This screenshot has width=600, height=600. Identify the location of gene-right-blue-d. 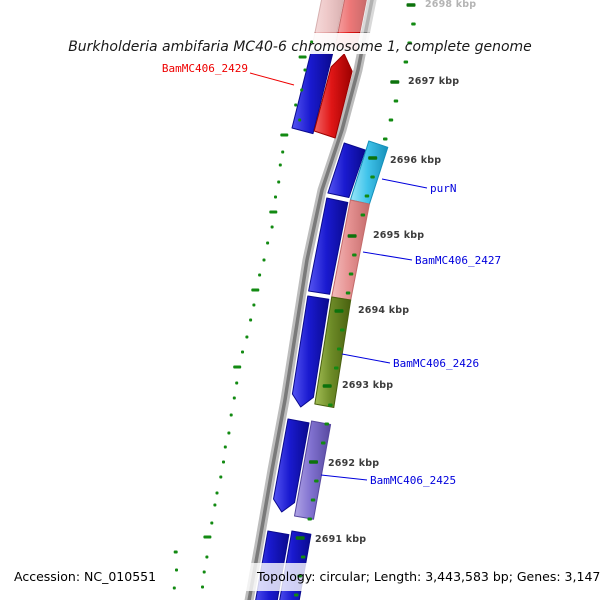
(291, 465).